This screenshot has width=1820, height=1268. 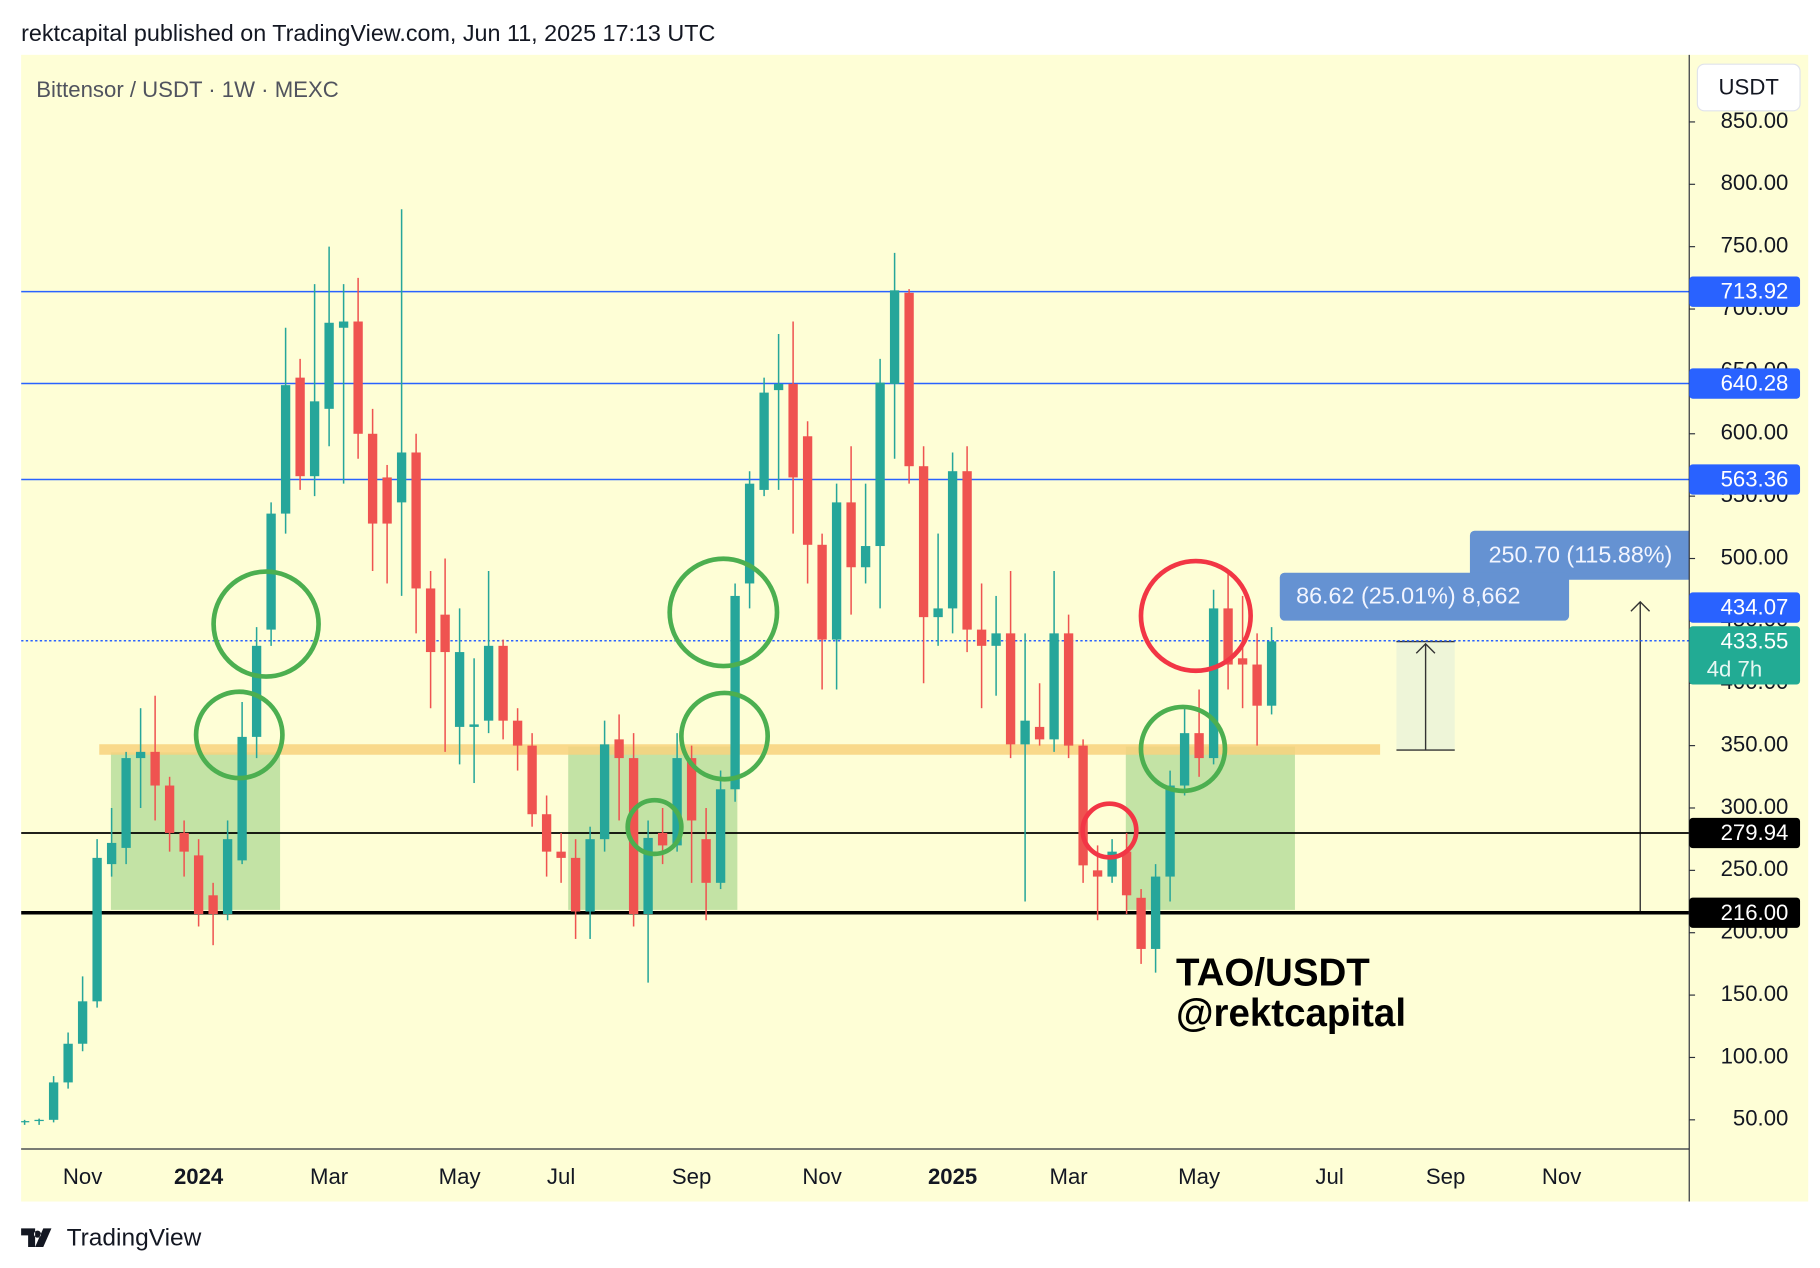 I want to click on x-tick-label: Jul, so click(x=1329, y=1176).